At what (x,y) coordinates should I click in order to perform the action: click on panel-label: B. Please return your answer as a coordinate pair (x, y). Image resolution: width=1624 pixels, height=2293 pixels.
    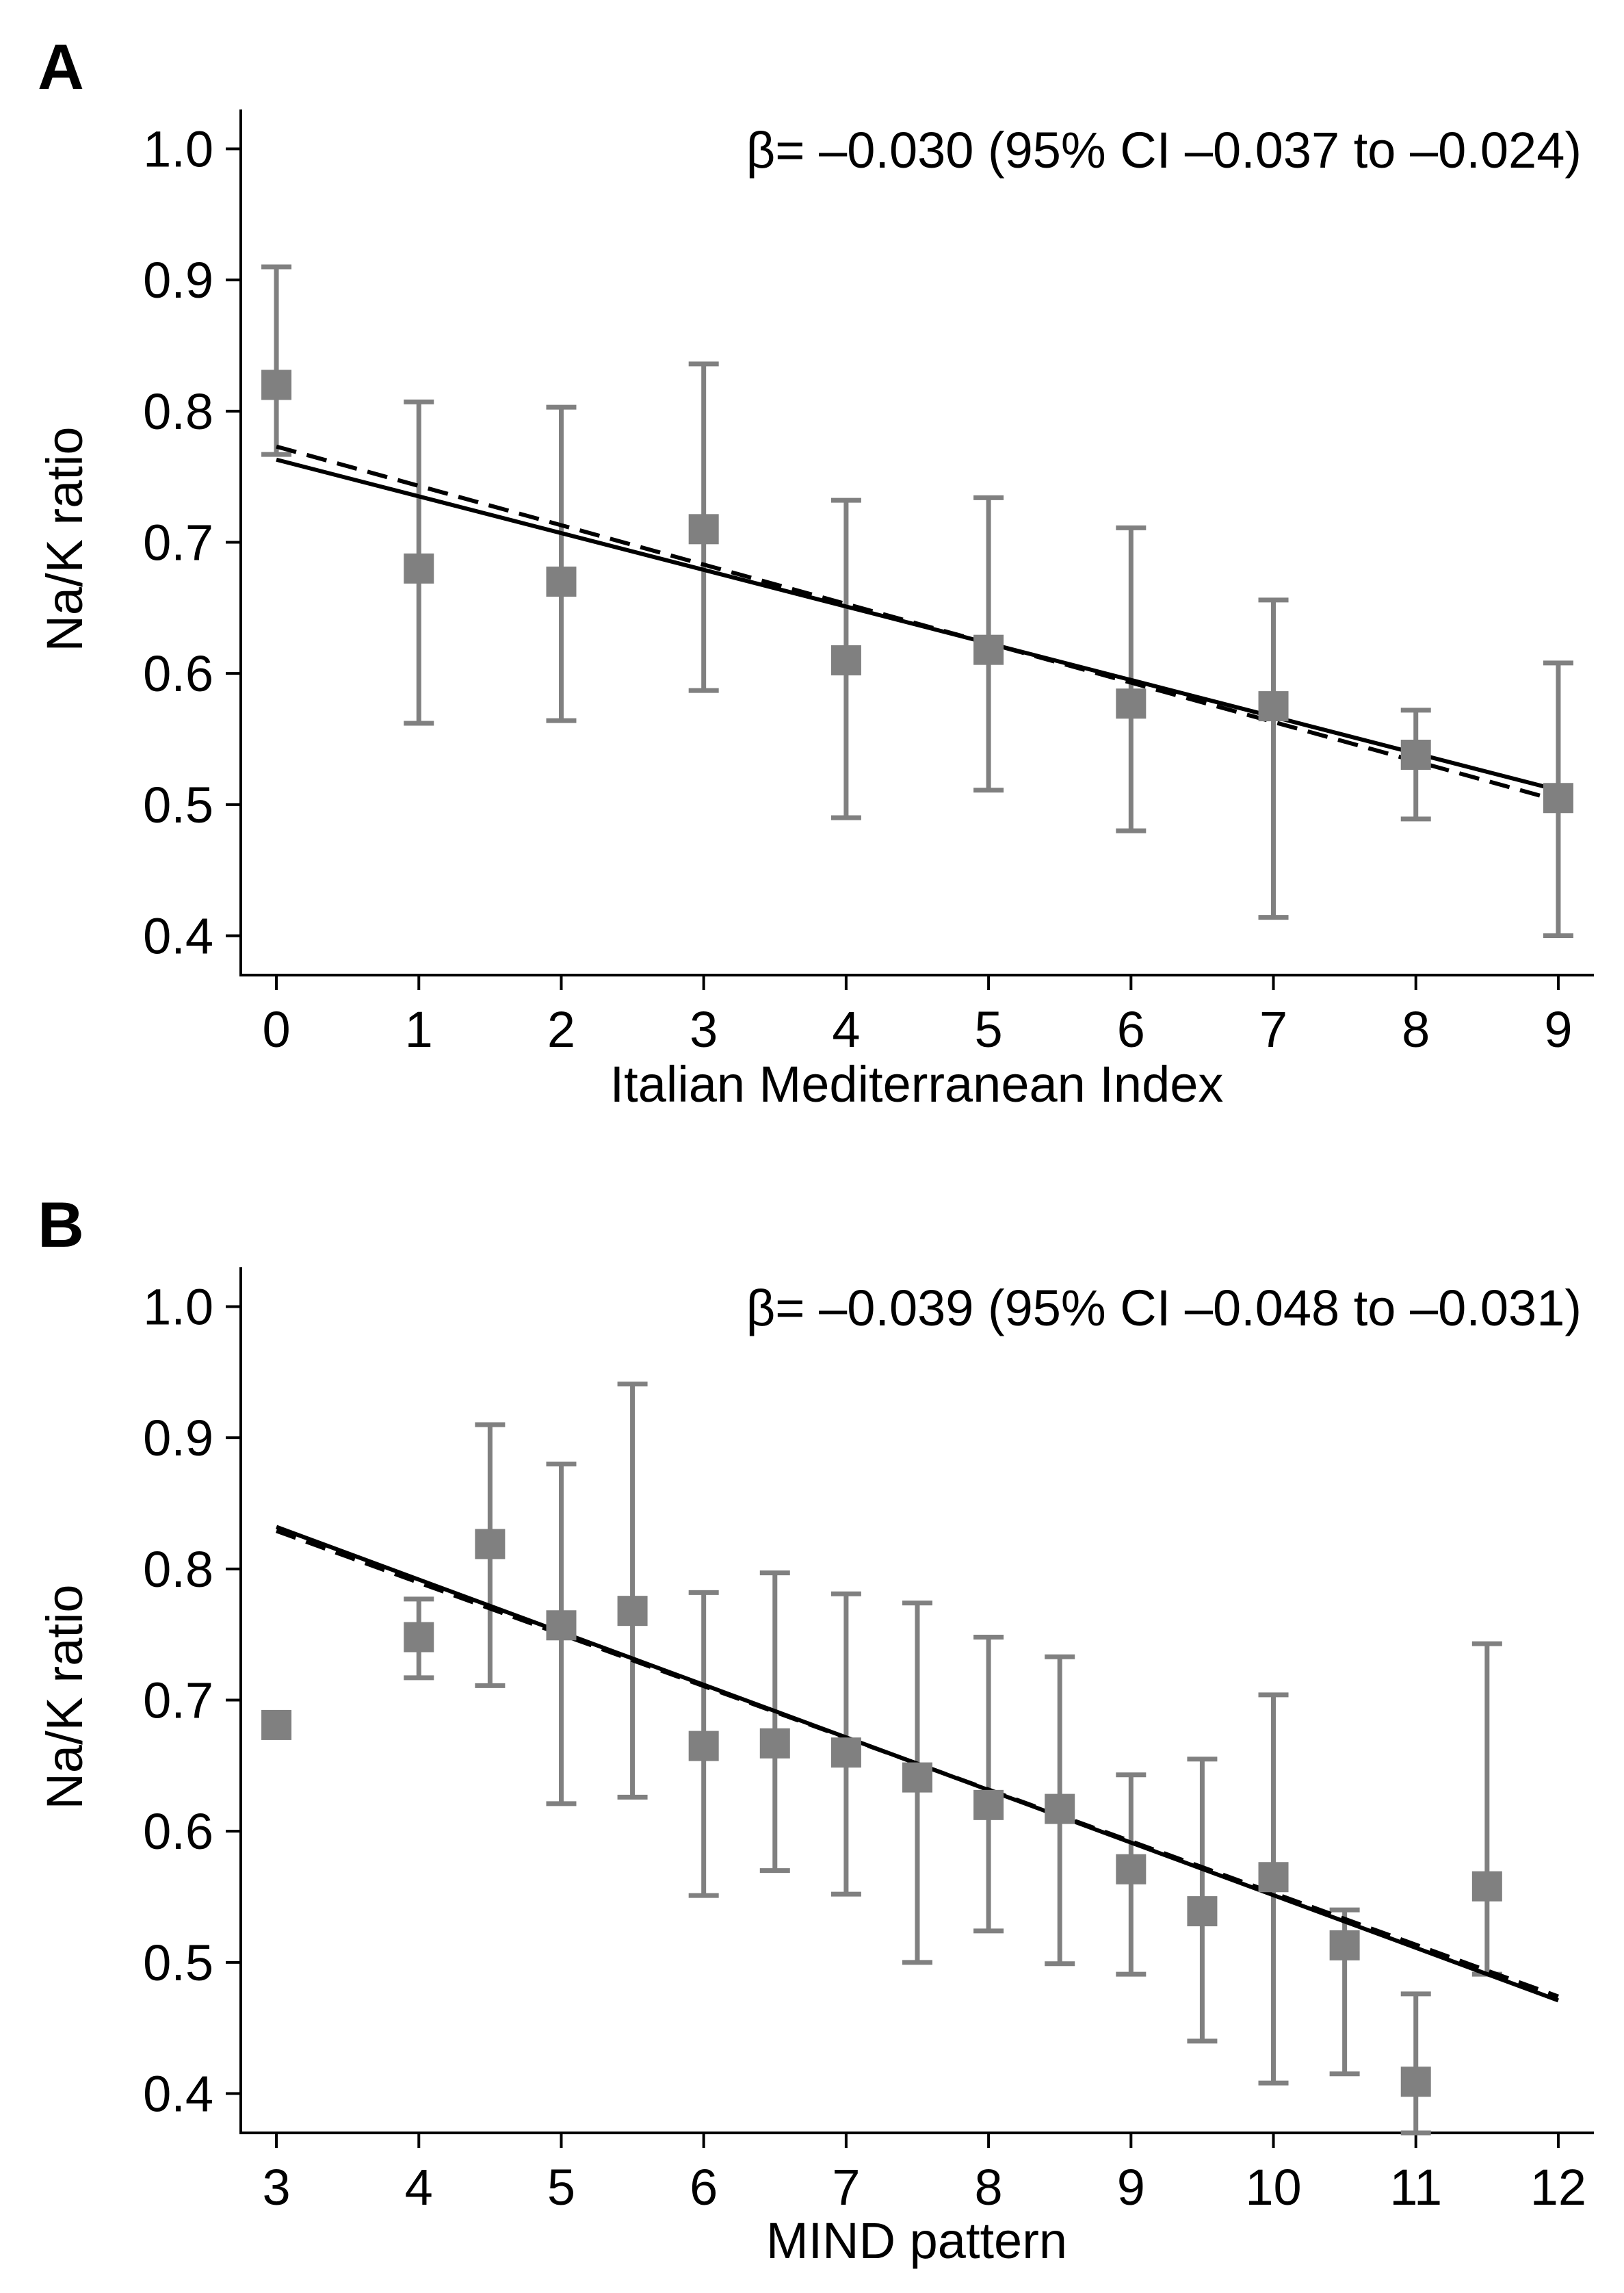
    Looking at the image, I should click on (61, 1224).